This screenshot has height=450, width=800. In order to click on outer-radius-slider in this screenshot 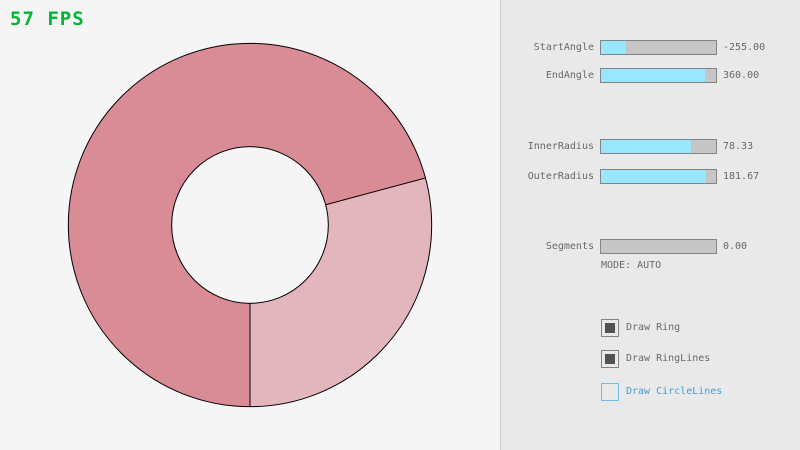, I will do `click(658, 176)`.